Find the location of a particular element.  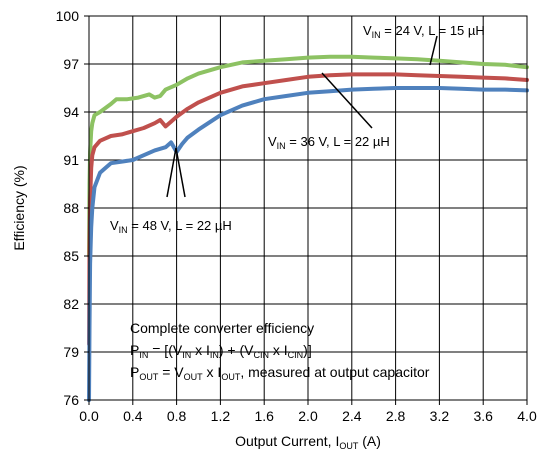

series-label-24v: VIN = 24 V, L = 15 µH is located at coordinates (424, 31).